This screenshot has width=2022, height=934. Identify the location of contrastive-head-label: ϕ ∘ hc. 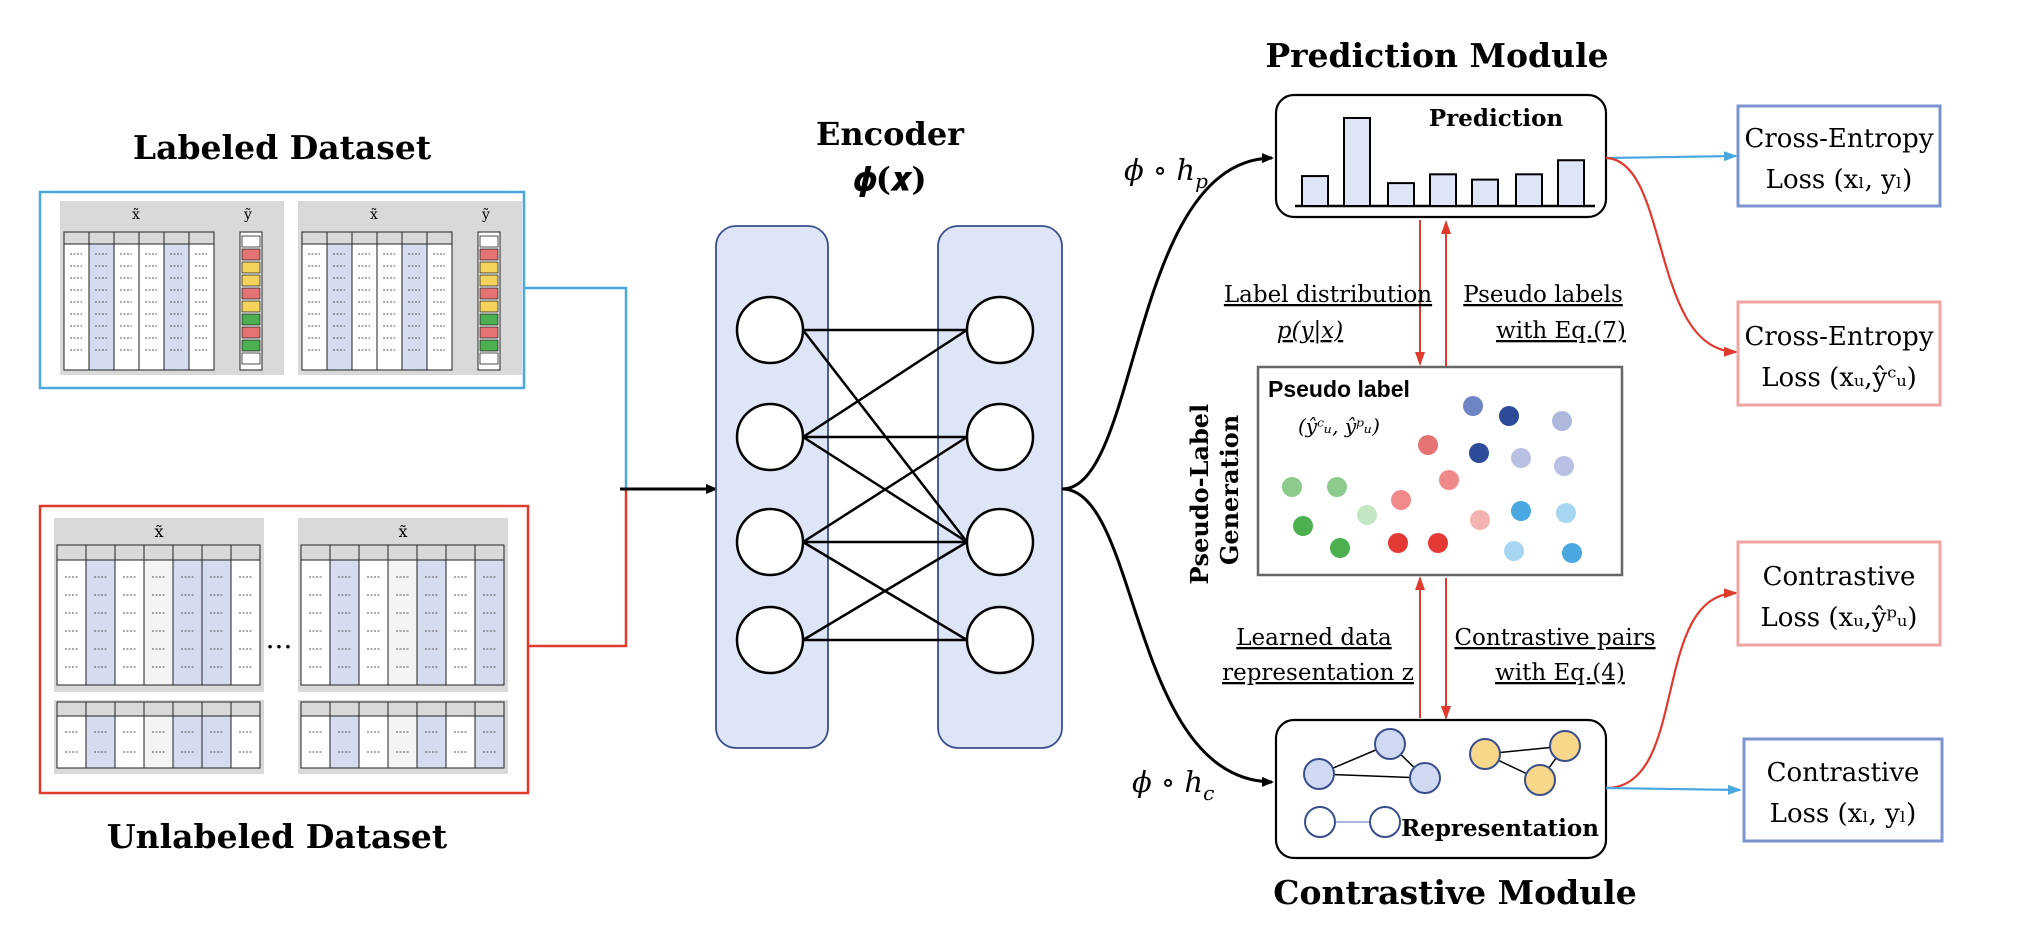
(1173, 785).